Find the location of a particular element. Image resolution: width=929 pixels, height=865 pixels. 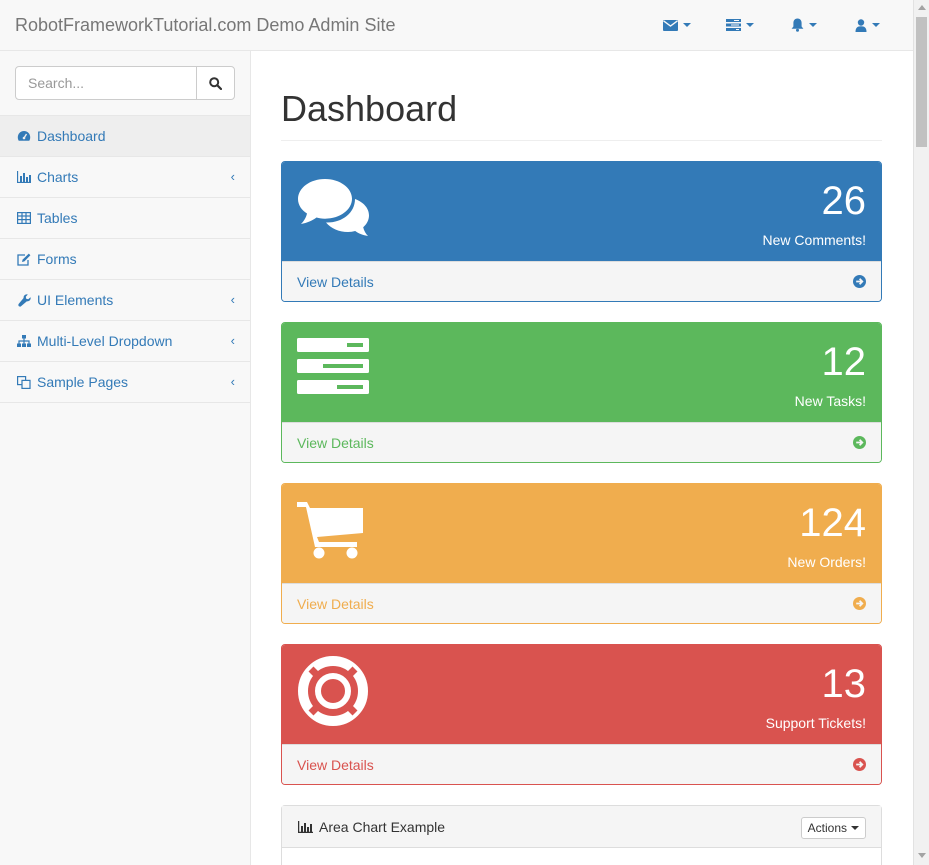

sidebar-item-label: Dashboard is located at coordinates (71, 136).